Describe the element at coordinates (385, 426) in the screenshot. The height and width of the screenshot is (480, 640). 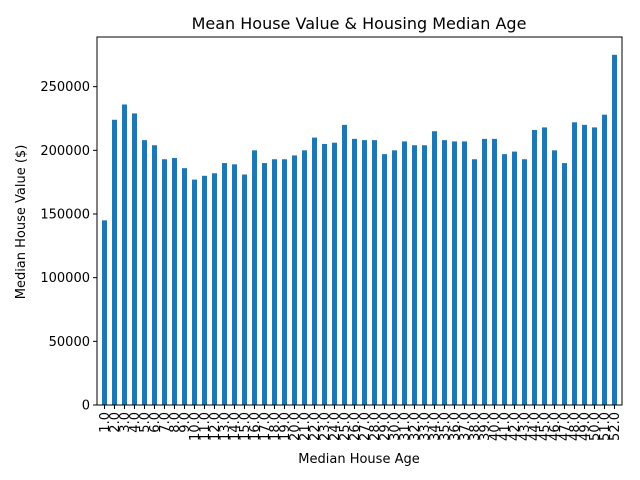
I see `x-tick-label: 29.0` at that location.